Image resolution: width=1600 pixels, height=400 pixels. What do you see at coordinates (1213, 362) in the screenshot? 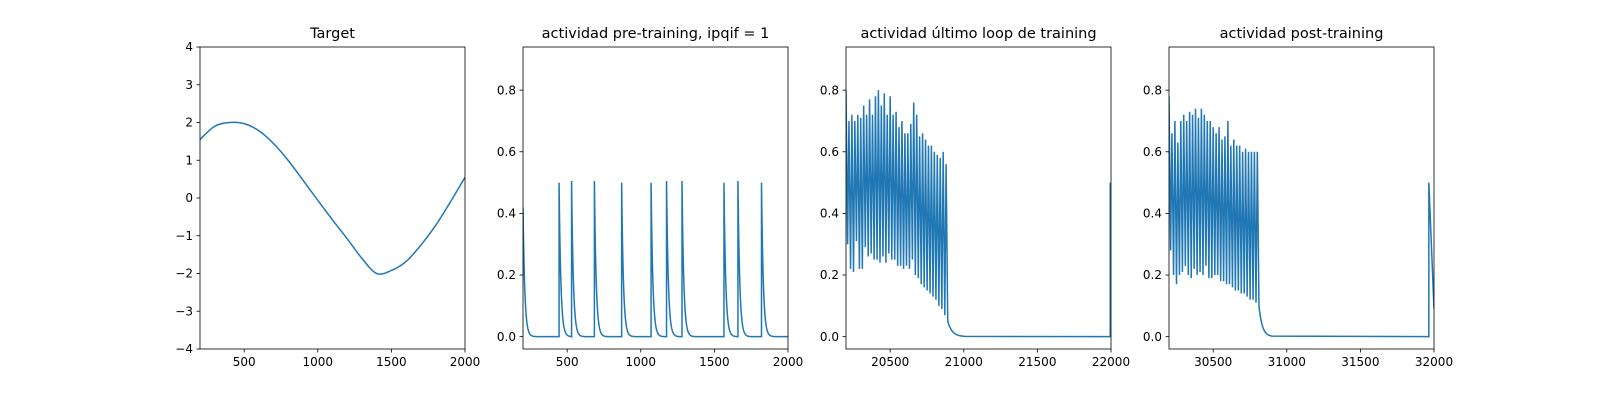
I see `x-tick-label: 30500` at bounding box center [1213, 362].